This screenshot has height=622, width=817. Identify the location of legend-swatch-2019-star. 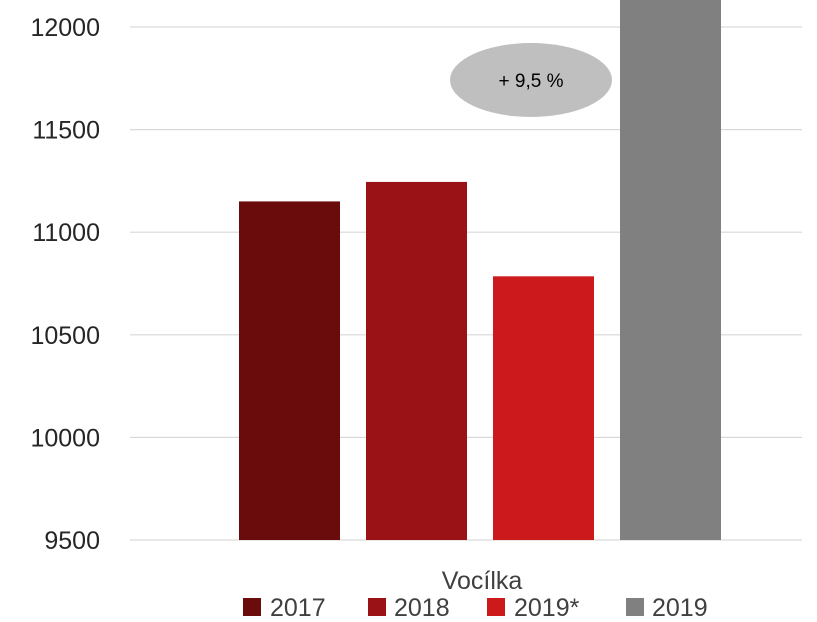
(496, 607).